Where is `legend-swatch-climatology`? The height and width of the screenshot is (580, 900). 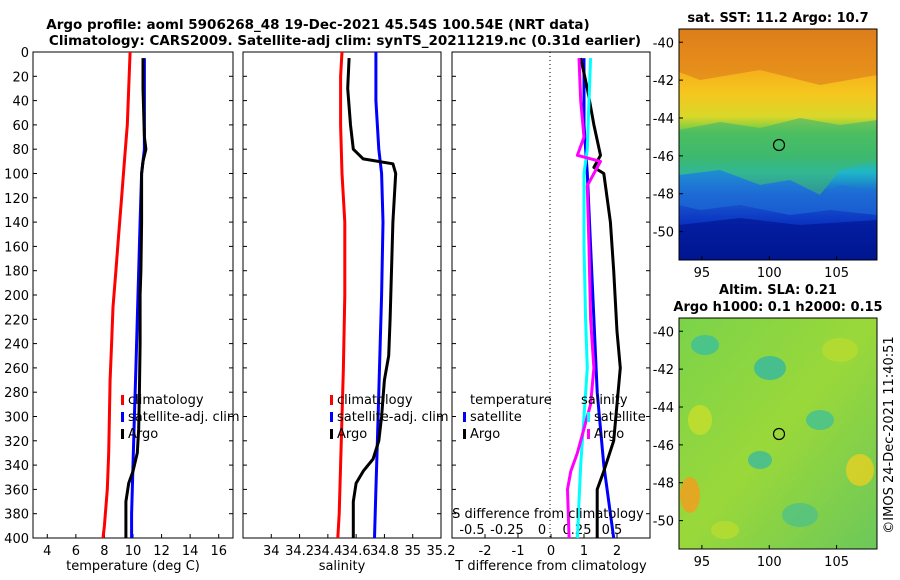
legend-swatch-climatology is located at coordinates (122, 400).